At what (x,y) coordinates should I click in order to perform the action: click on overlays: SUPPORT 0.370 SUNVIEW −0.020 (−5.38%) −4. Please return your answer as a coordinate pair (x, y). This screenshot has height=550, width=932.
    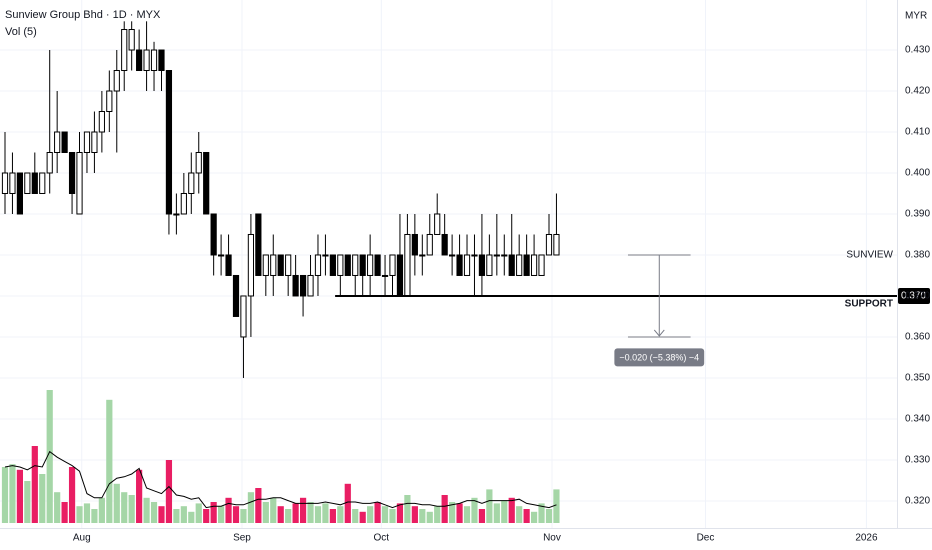
    Looking at the image, I should click on (632, 308).